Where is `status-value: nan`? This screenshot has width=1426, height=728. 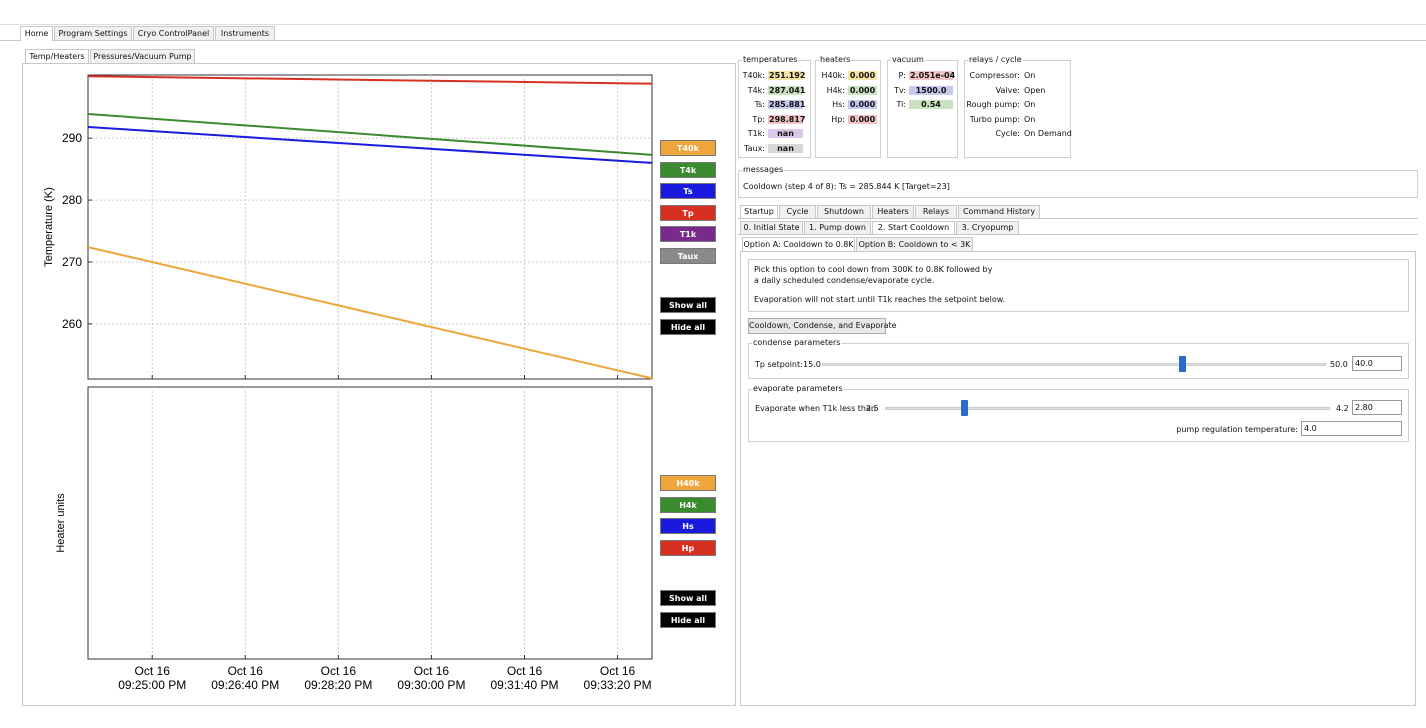
status-value: nan is located at coordinates (785, 148).